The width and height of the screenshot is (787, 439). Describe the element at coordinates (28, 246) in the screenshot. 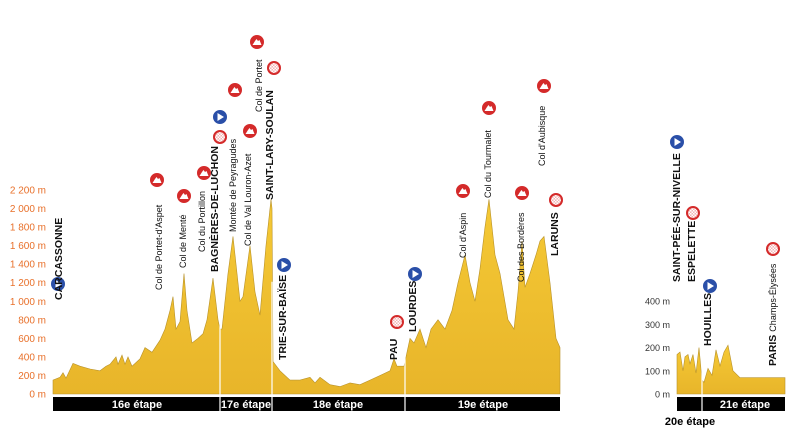

I see `y-tick-label: 1 600 m` at that location.